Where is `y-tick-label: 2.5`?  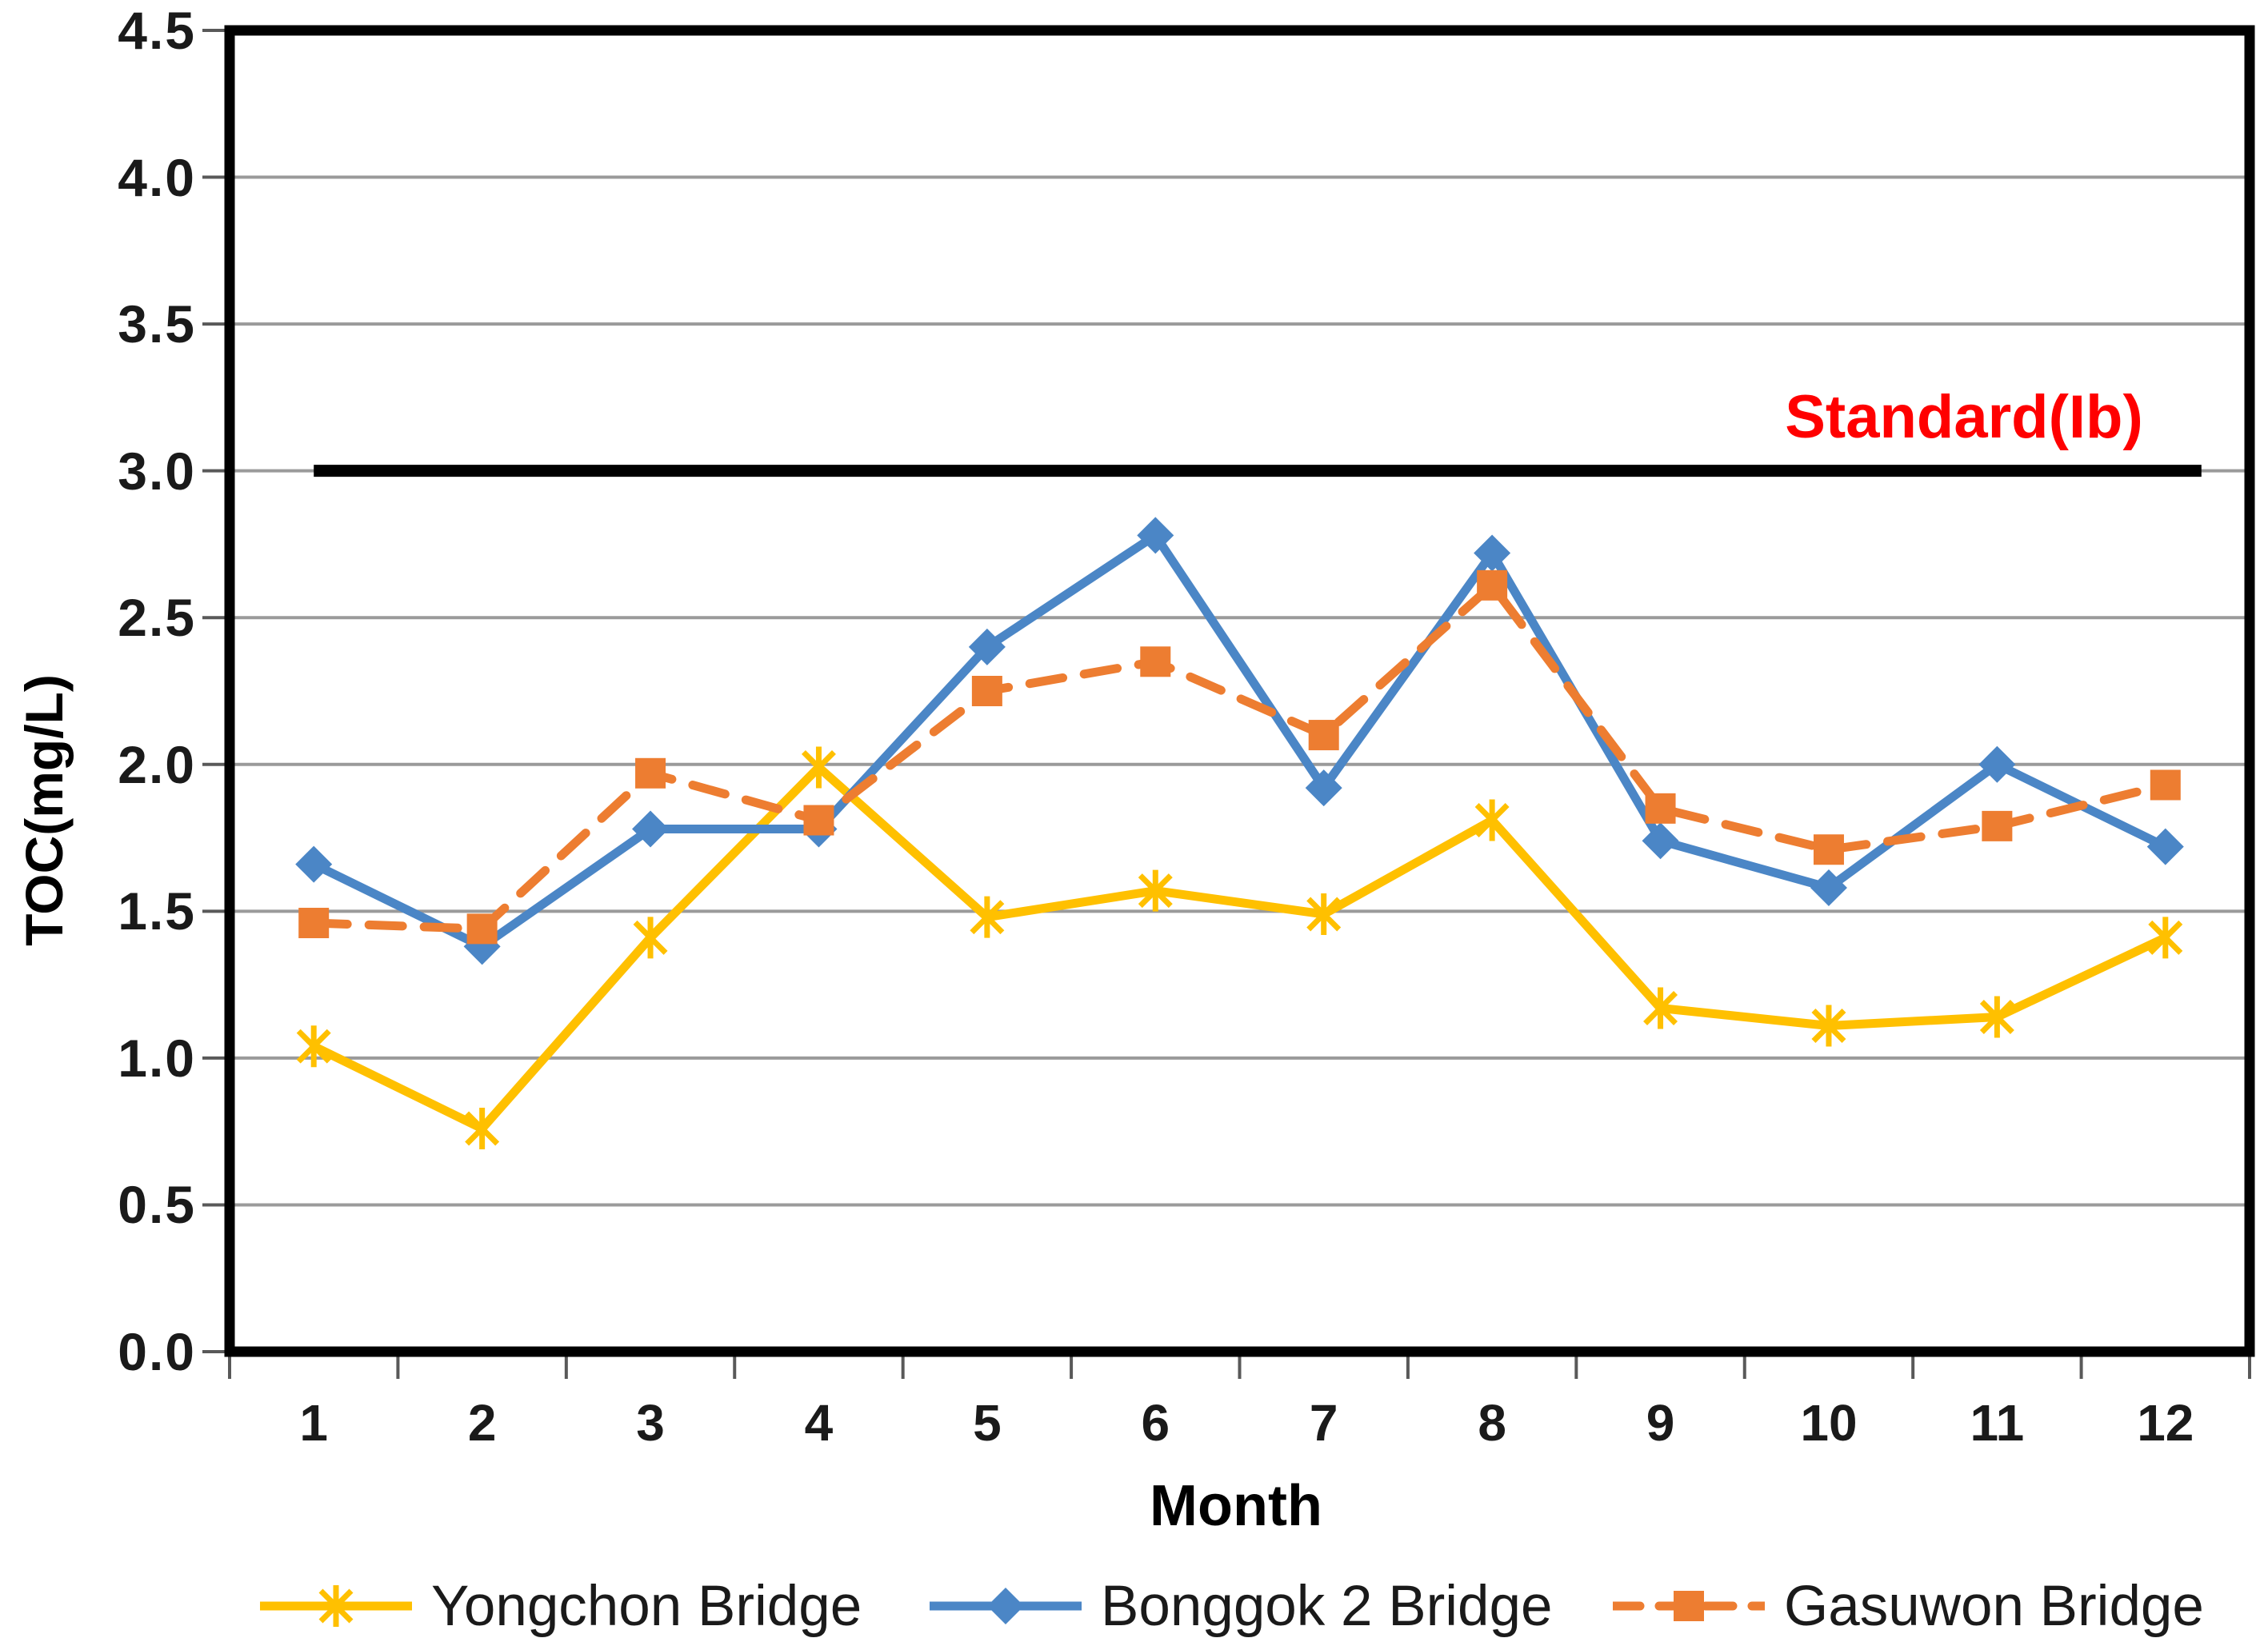 y-tick-label: 2.5 is located at coordinates (157, 618).